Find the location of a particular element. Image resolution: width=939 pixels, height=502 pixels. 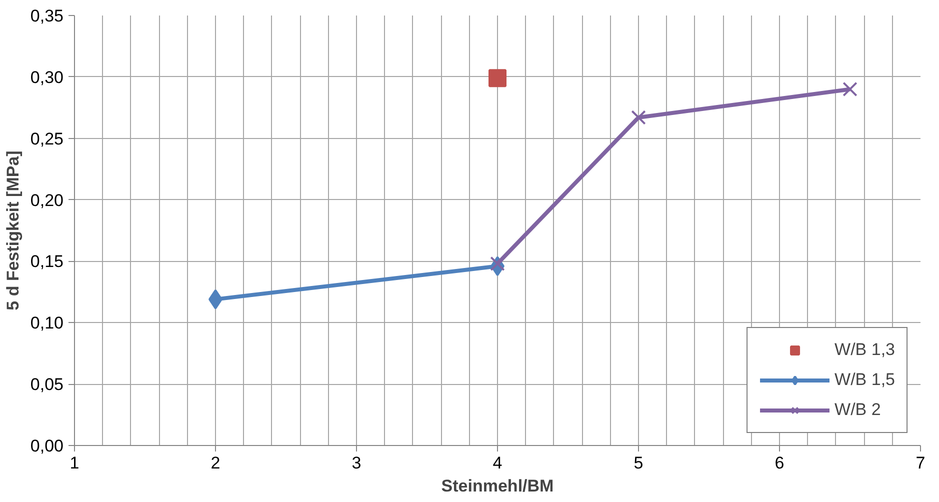

x-axis-title: Steinmehl/BM is located at coordinates (497, 486).